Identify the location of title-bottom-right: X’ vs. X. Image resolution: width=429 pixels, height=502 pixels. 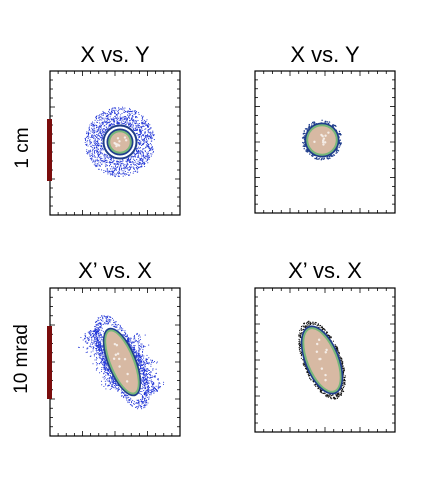
(325, 270).